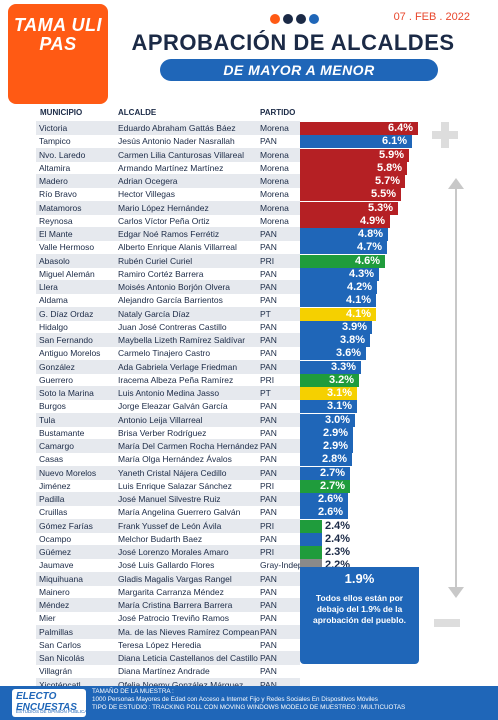 The height and width of the screenshot is (720, 498). I want to click on alcalde-cell: José Patrocio Treviño Ramos, so click(174, 618).